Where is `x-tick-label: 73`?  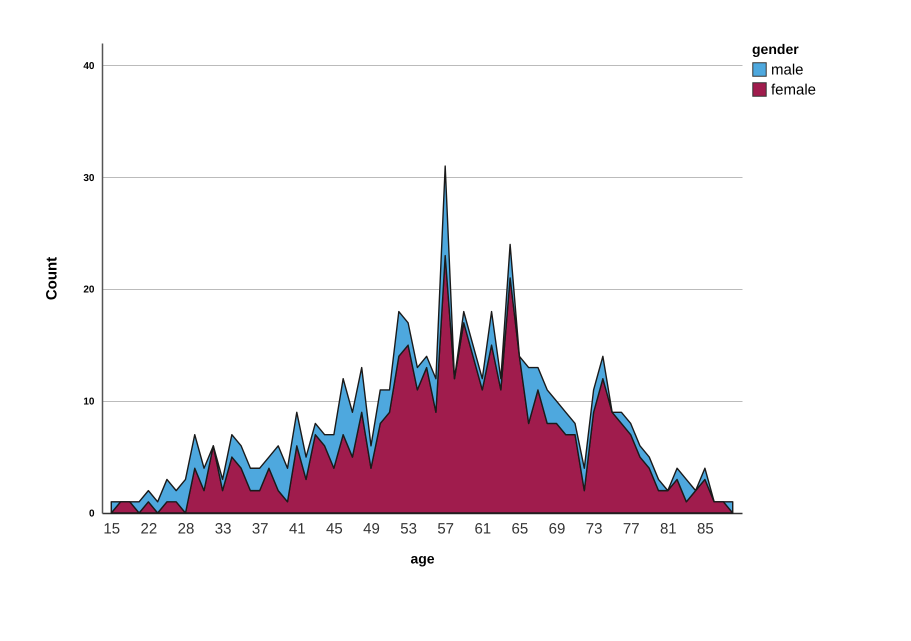 x-tick-label: 73 is located at coordinates (594, 529).